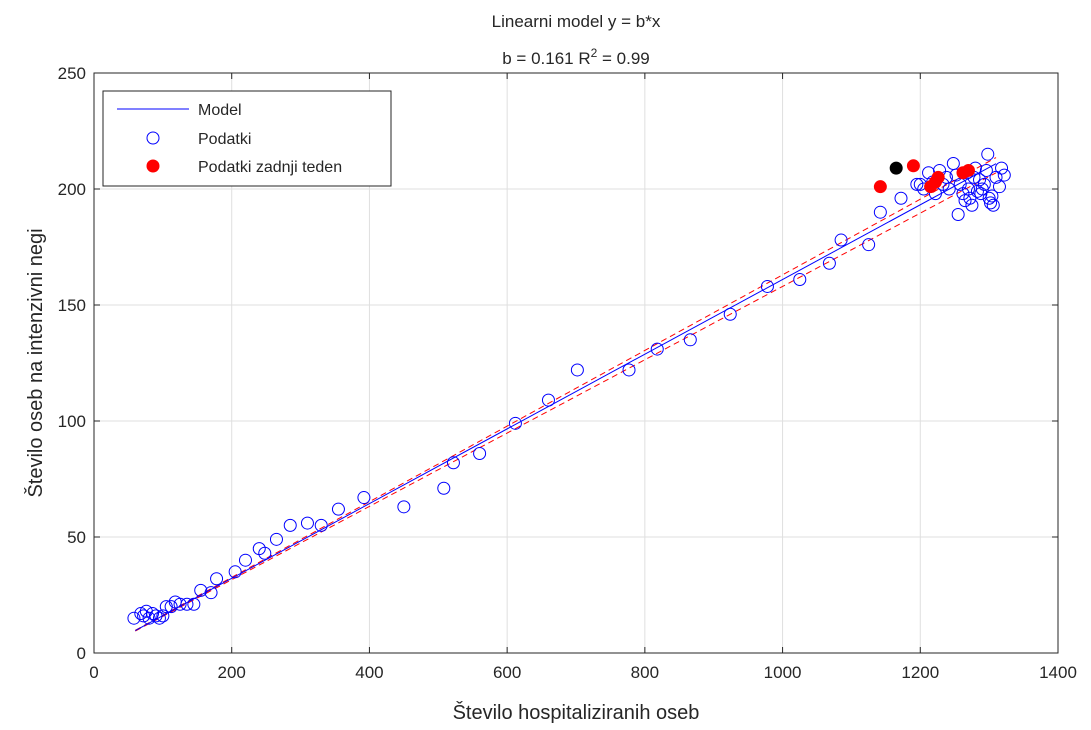 This screenshot has height=730, width=1091. Describe the element at coordinates (224, 139) in the screenshot. I see `legend-data-label: Podatki` at that location.